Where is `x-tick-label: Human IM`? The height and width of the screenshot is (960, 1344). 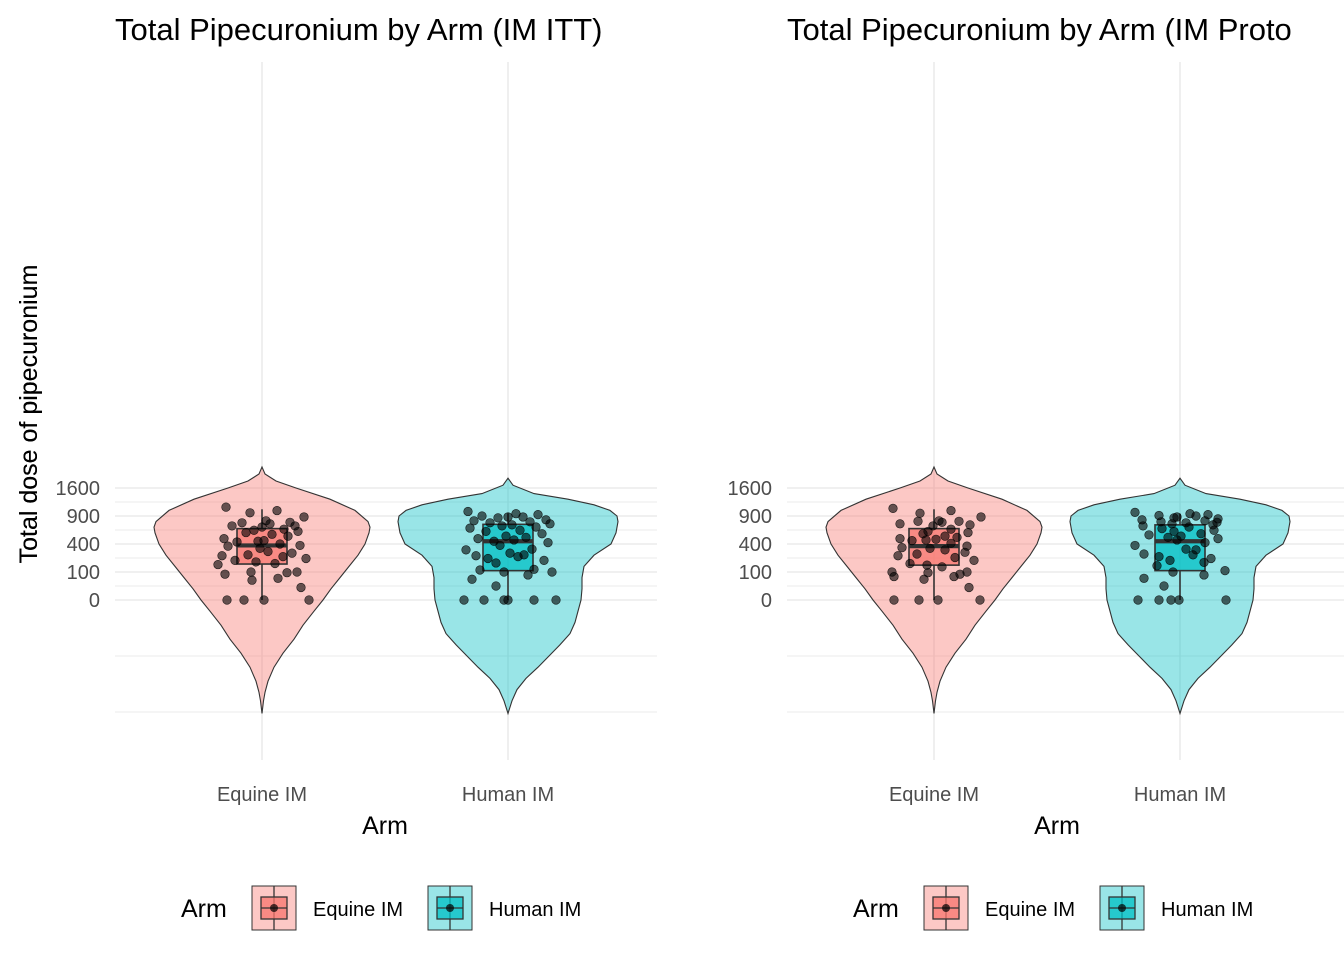 x-tick-label: Human IM is located at coordinates (508, 795).